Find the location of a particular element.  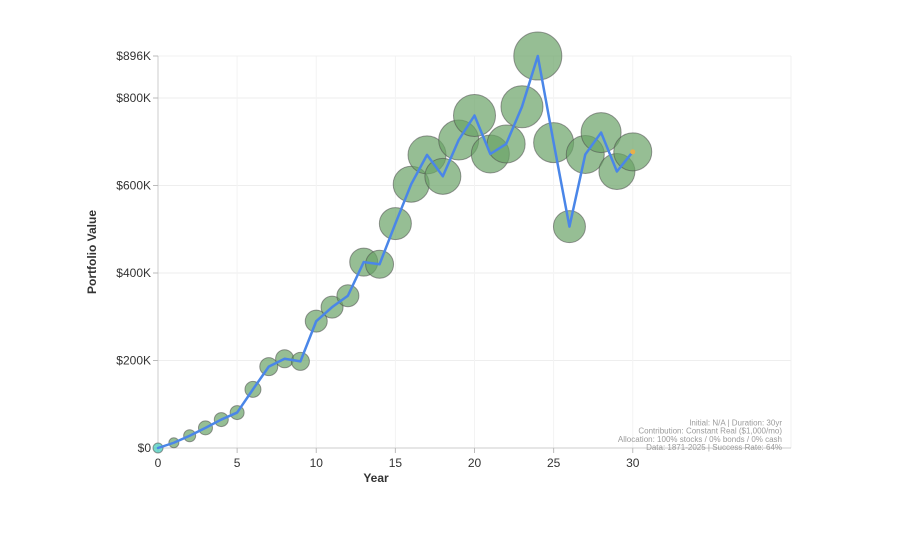

annotation-line: Data: 1871-2025 | Success Rate: 64% is located at coordinates (714, 447).